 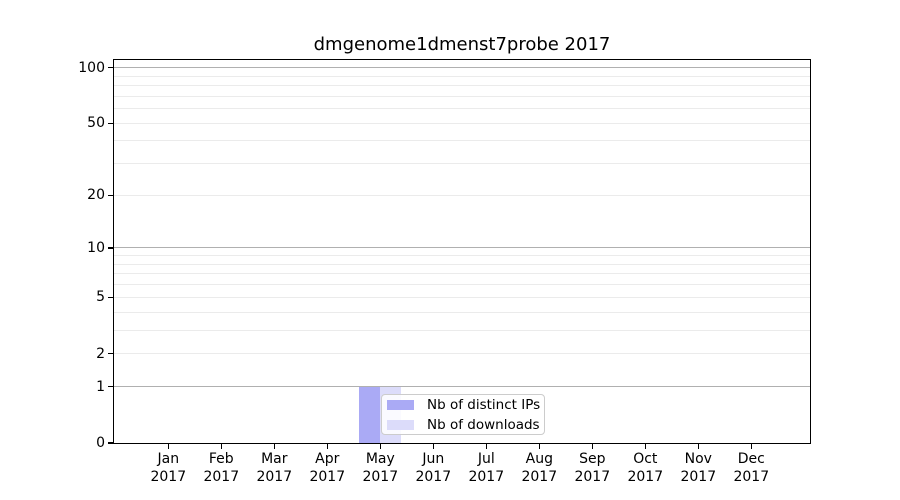 What do you see at coordinates (592, 468) in the screenshot?
I see `x-tick-label-sep: Sep 2017` at bounding box center [592, 468].